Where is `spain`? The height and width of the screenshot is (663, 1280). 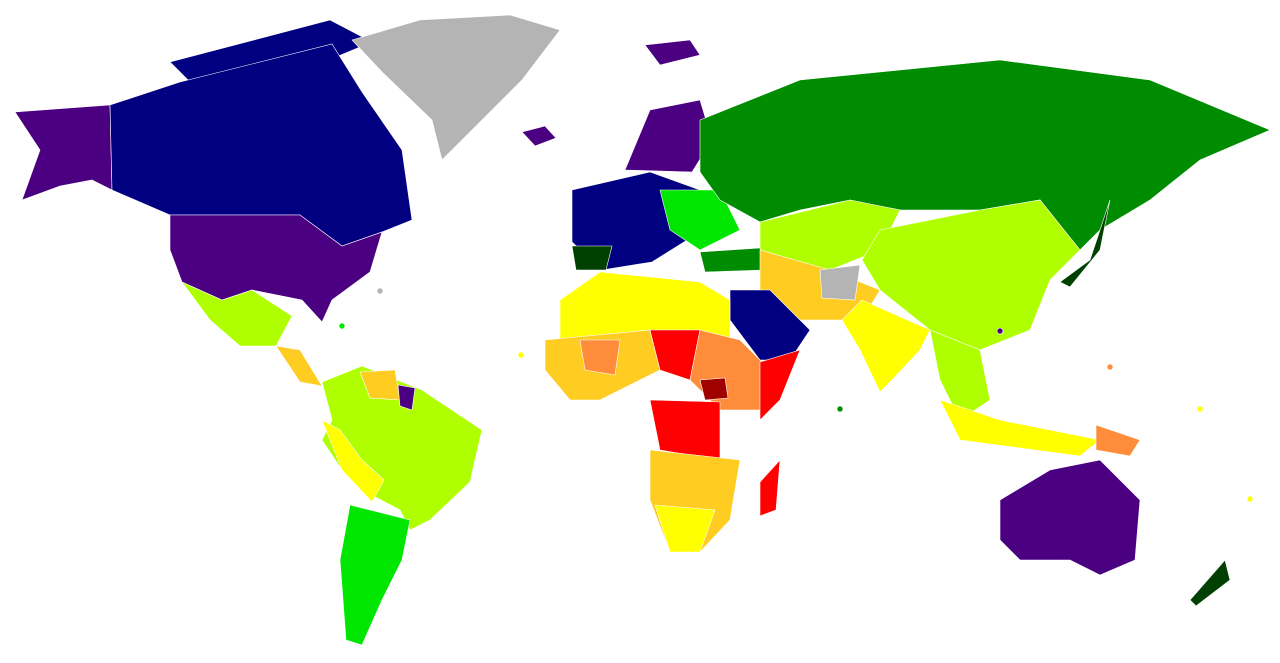 spain is located at coordinates (592, 258).